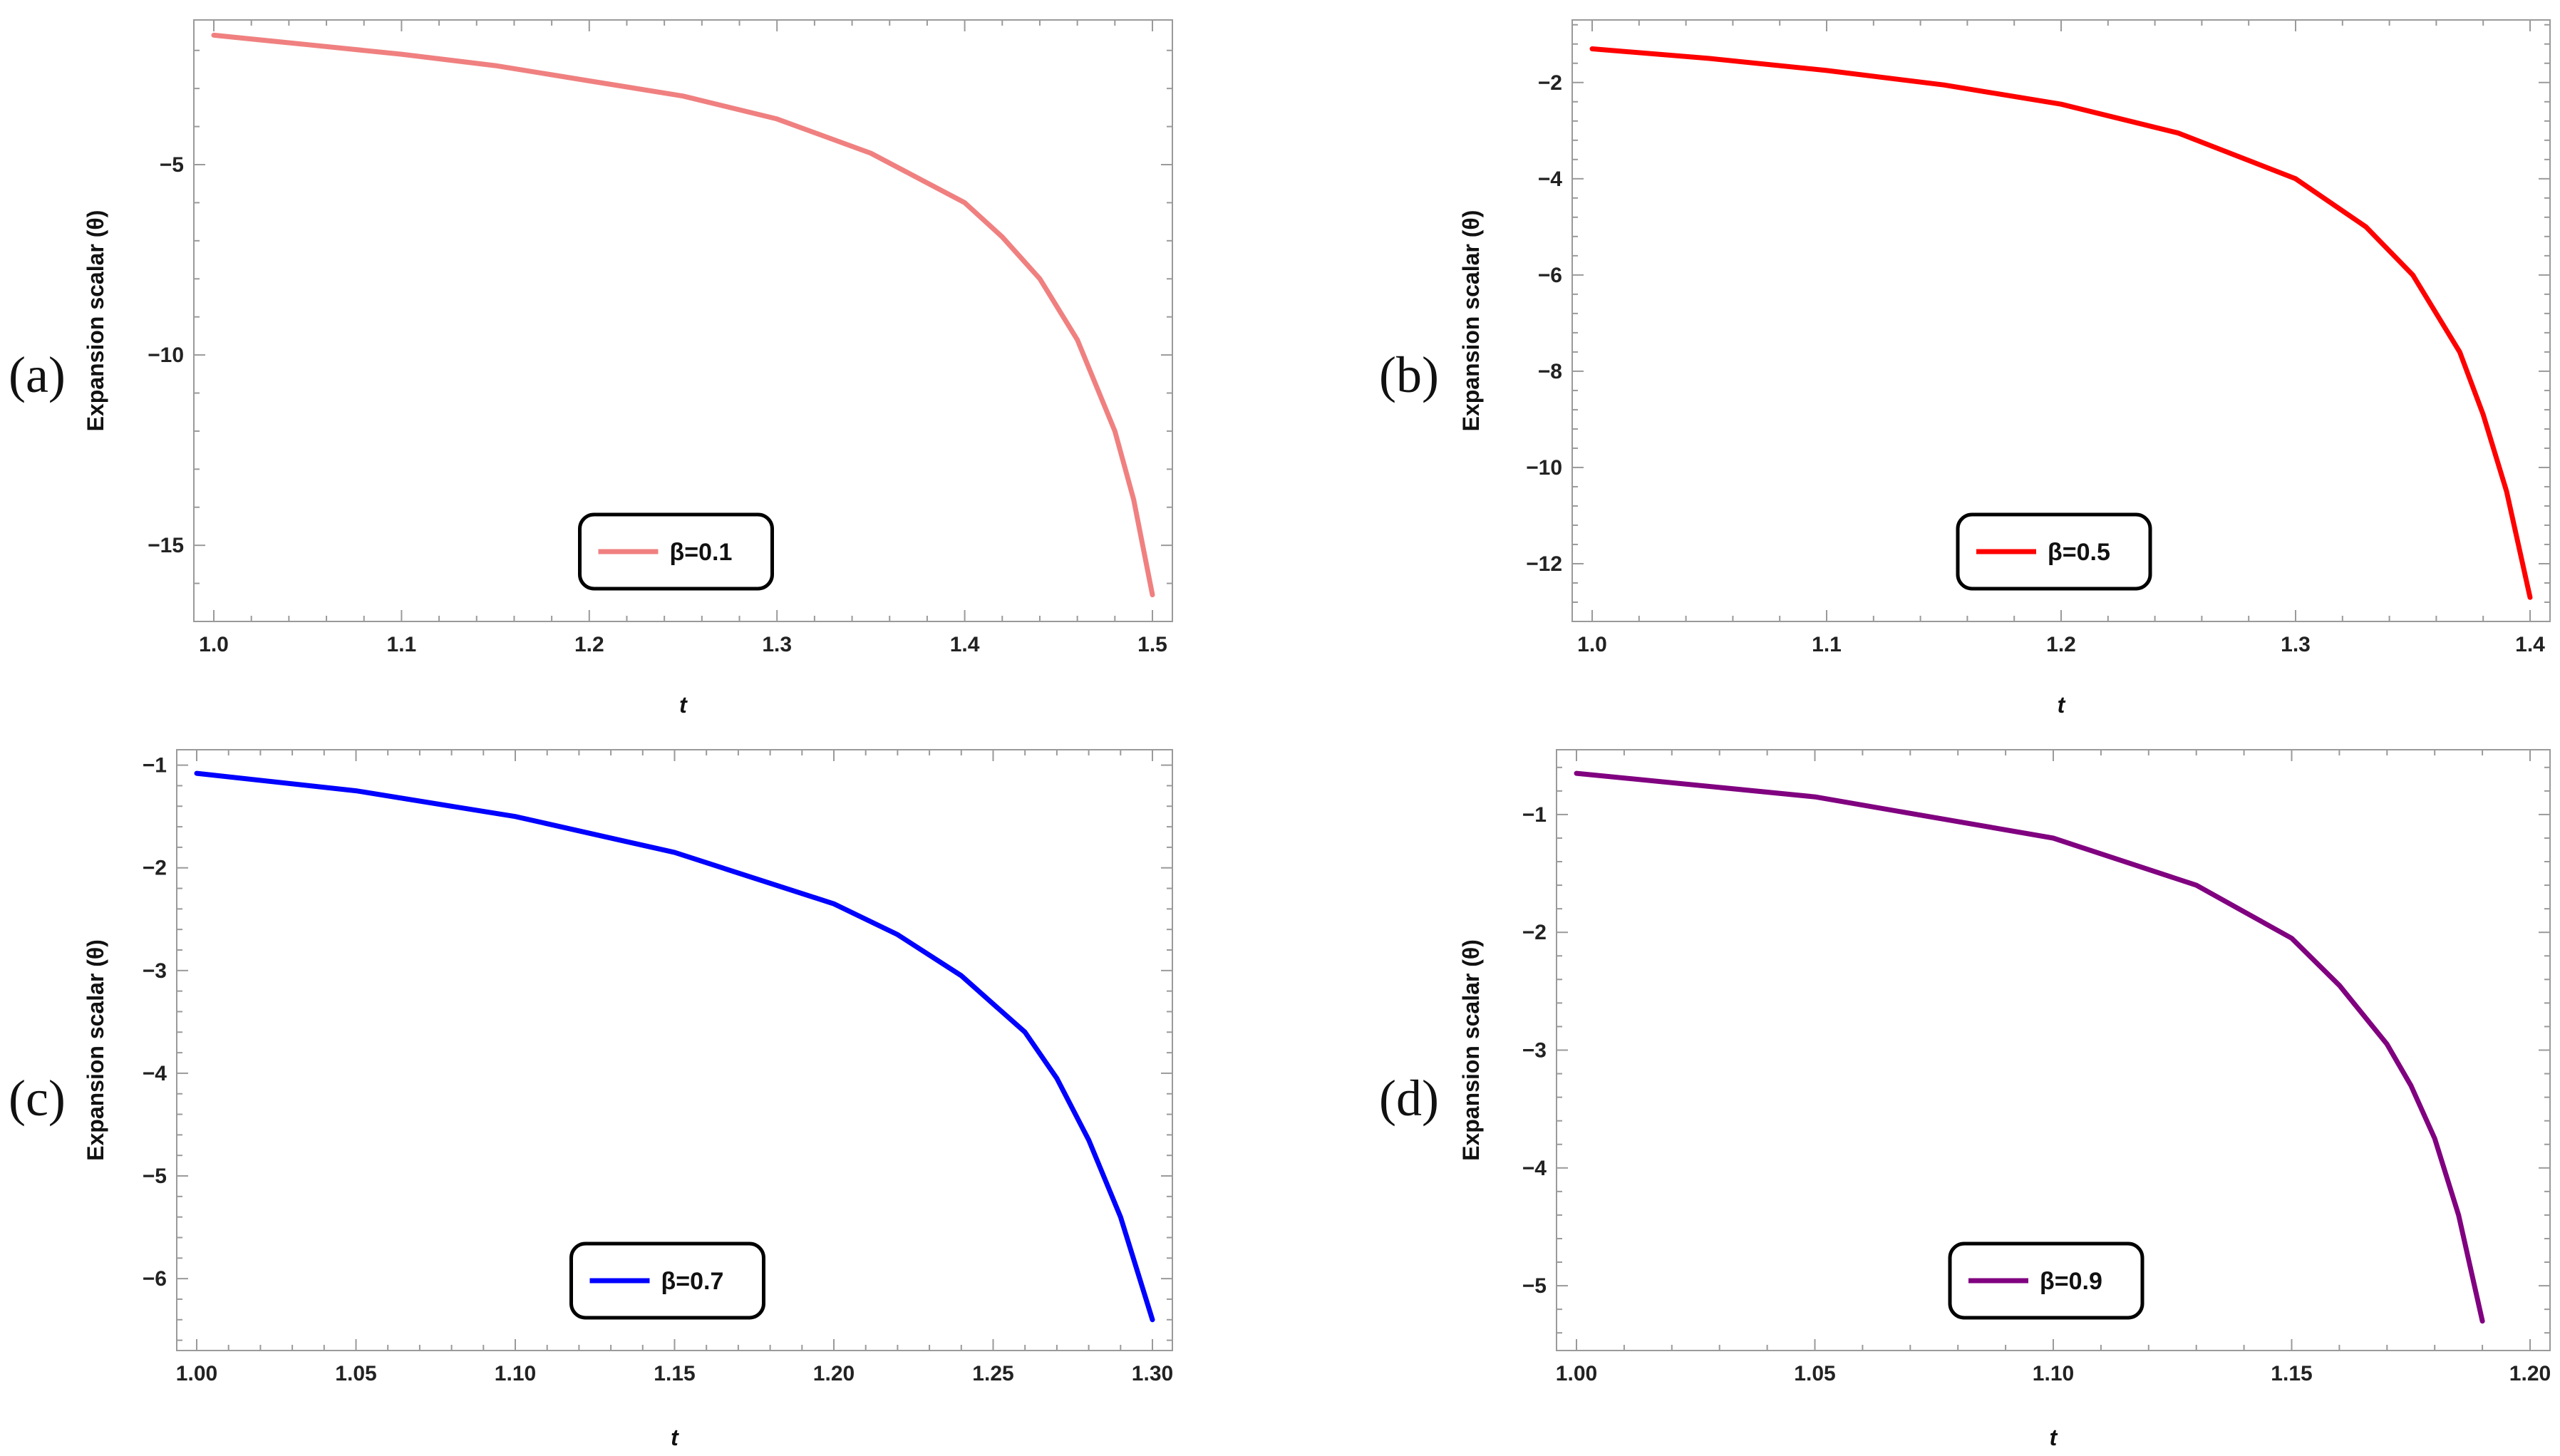 This screenshot has height=1456, width=2560. Describe the element at coordinates (1544, 564) in the screenshot. I see `y-tick-label: −12` at that location.